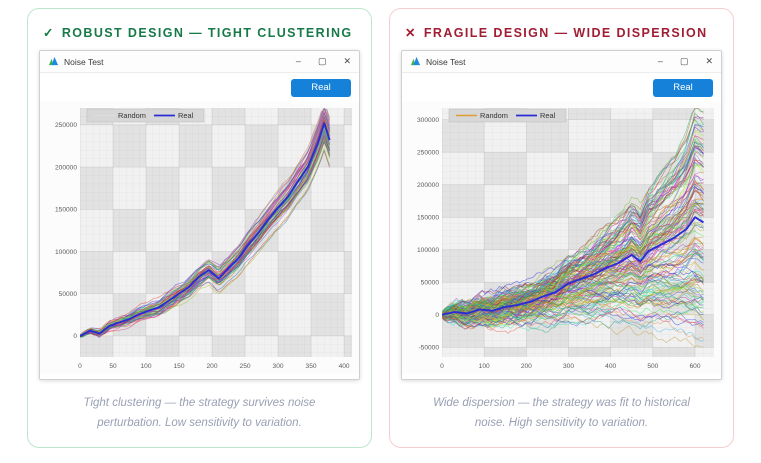 The image size is (761, 463). What do you see at coordinates (652, 366) in the screenshot?
I see `svg-text: 500` at bounding box center [652, 366].